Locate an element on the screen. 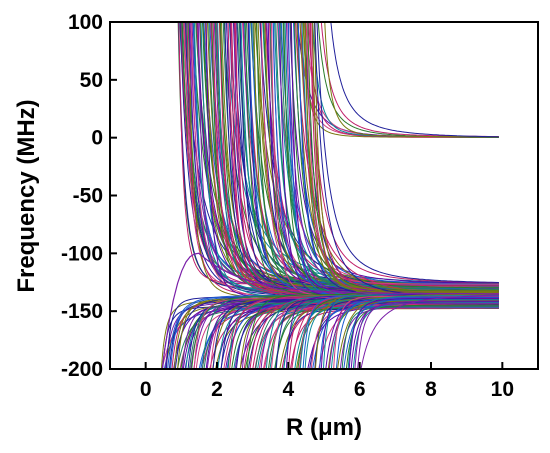  x-tick-label: 4 is located at coordinates (288, 389).